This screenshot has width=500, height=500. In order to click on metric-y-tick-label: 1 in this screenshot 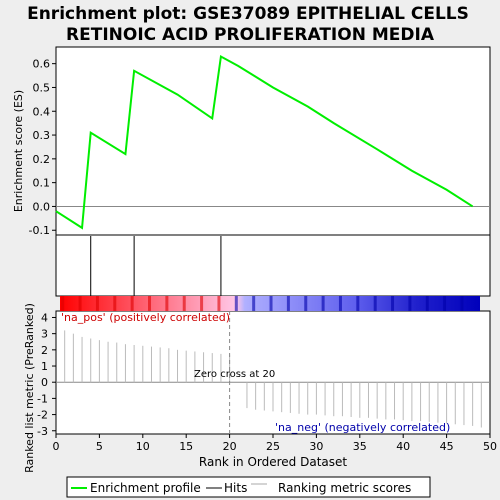, I will do `click(44, 366)`.